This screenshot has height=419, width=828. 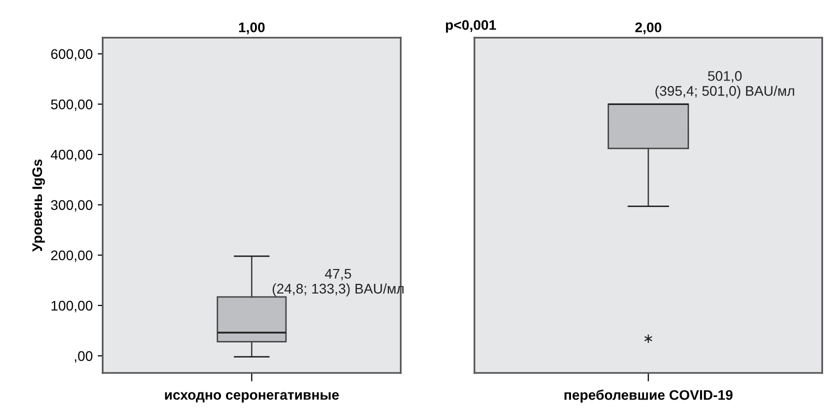 What do you see at coordinates (83, 357) in the screenshot?
I see `y-tick-label: ,00` at bounding box center [83, 357].